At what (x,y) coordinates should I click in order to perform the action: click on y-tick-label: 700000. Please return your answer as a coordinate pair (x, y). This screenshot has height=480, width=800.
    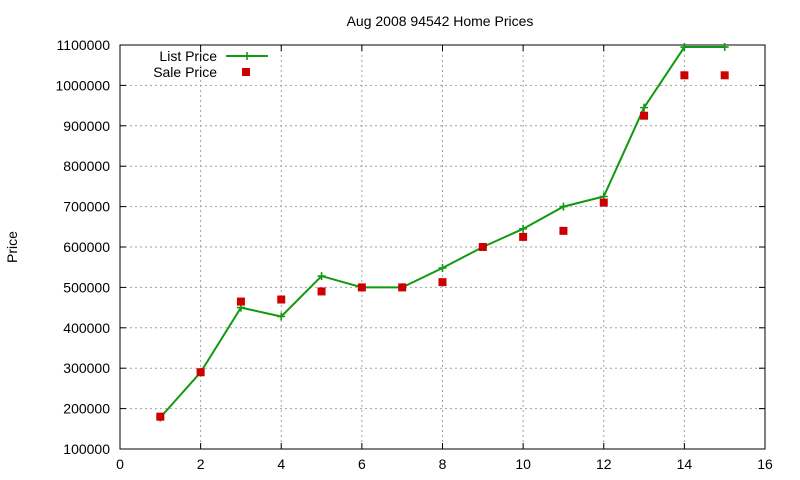
    Looking at the image, I should click on (86, 207).